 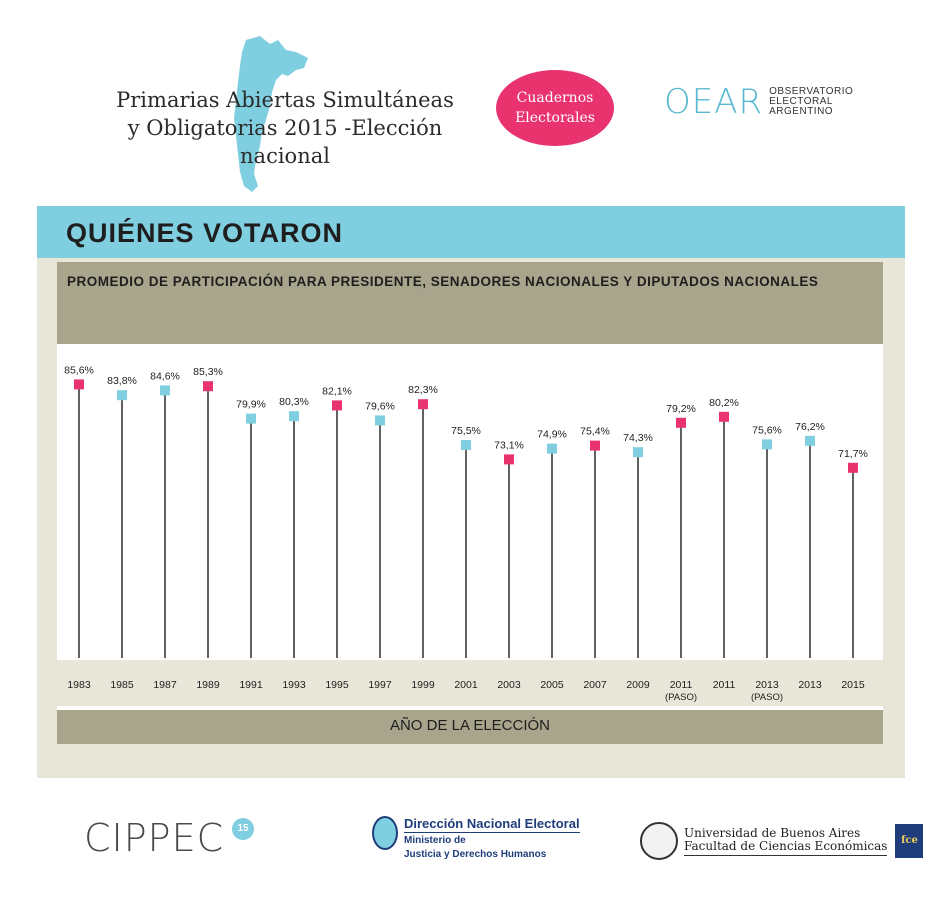 What do you see at coordinates (767, 685) in the screenshot?
I see `x-tick-label-16: 2013` at bounding box center [767, 685].